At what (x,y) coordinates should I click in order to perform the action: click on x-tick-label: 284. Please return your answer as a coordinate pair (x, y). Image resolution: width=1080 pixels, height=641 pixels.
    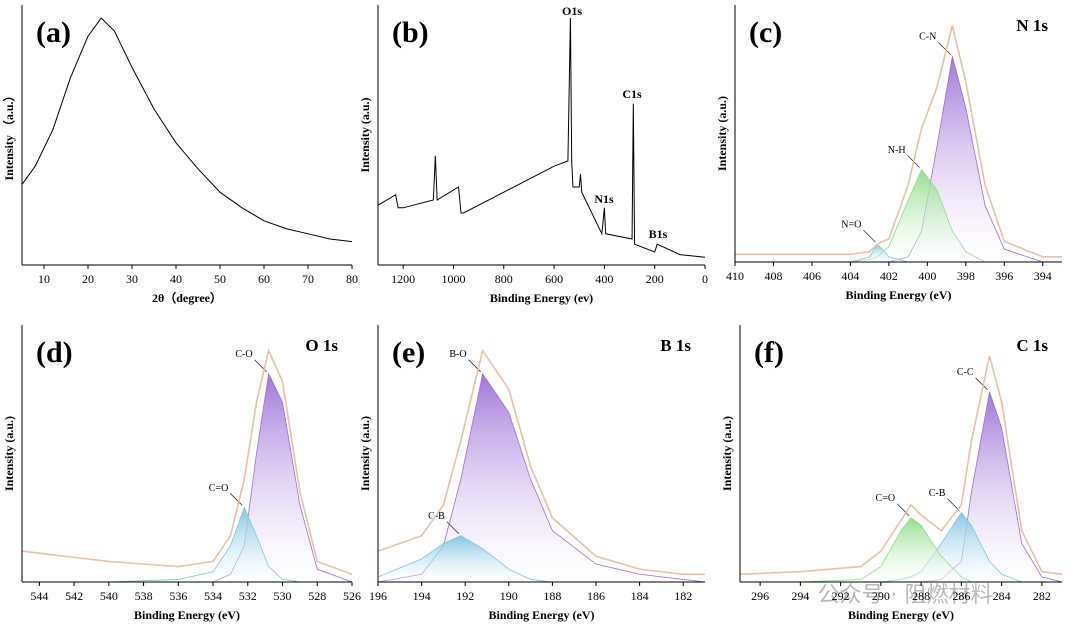
    Looking at the image, I should click on (1002, 596).